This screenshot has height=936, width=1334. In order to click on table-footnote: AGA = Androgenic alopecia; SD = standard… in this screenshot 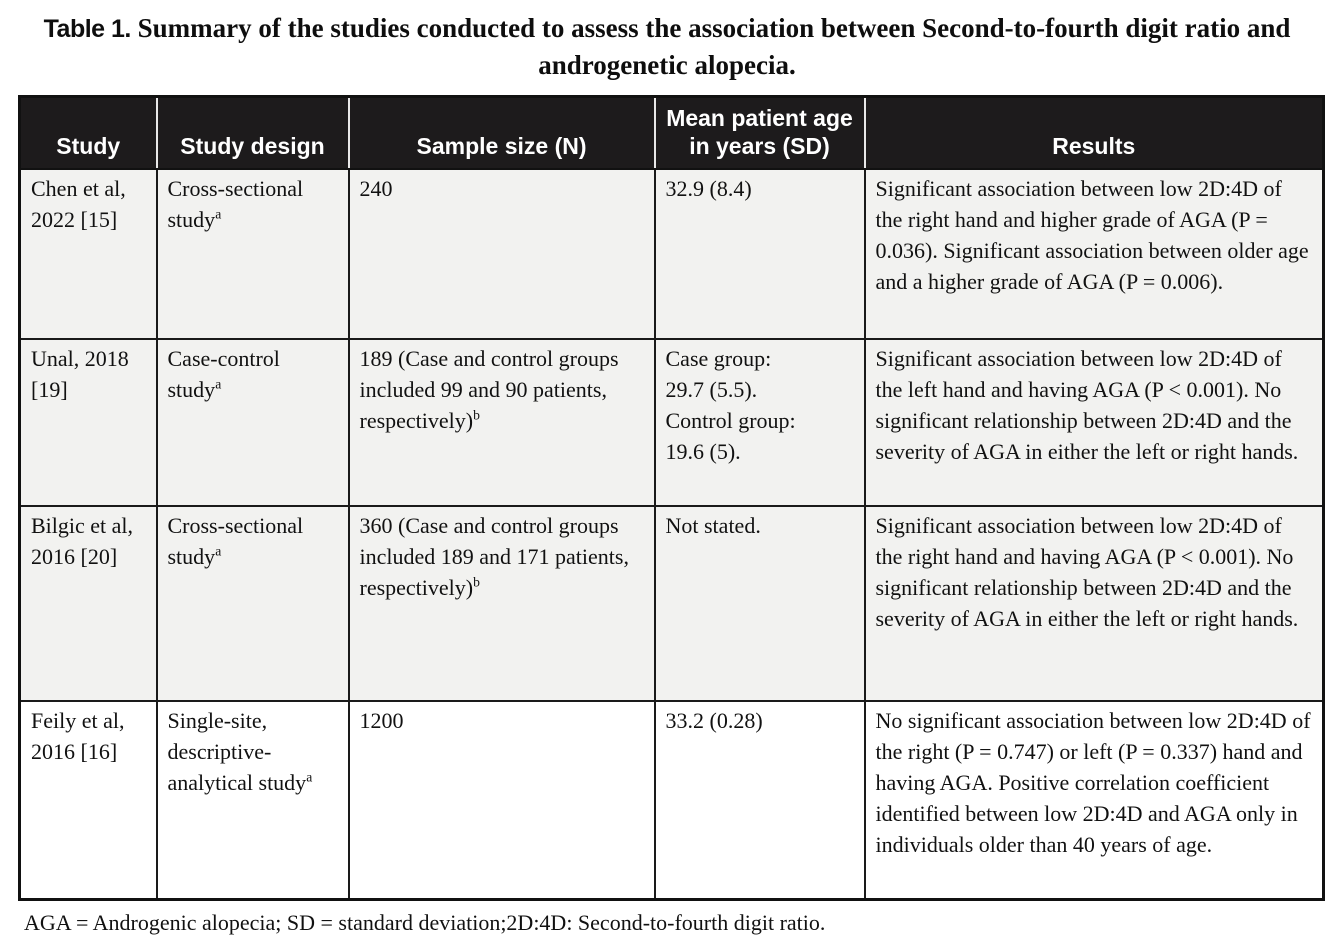, I will do `click(425, 922)`.